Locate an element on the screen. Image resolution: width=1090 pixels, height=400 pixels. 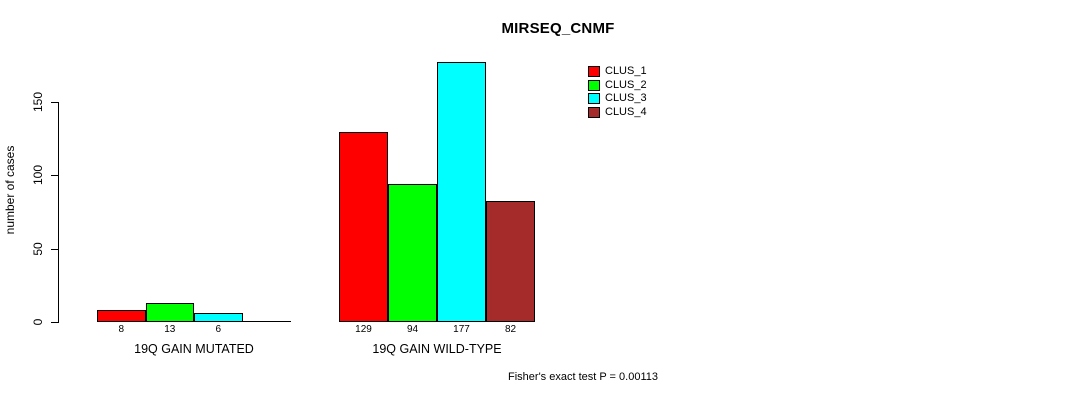
bar-value-label: 8 is located at coordinates (121, 329).